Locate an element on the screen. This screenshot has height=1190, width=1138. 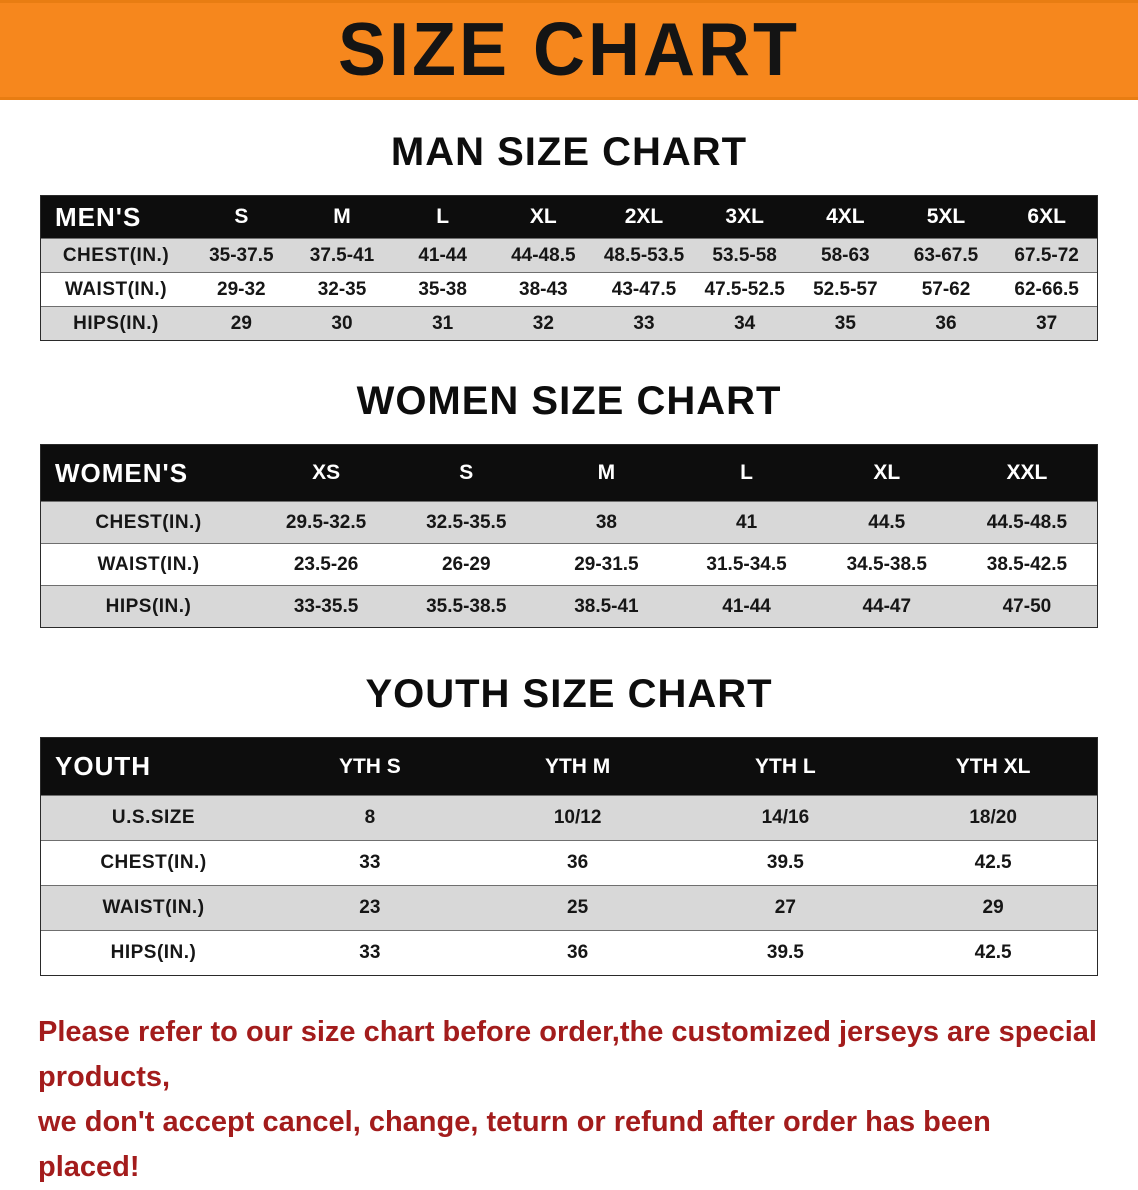
banner: SIZE CHART is located at coordinates (569, 50).